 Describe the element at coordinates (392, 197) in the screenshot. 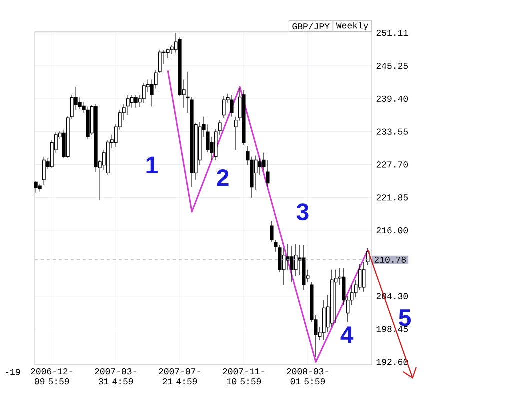

I see `y-tick-label: 221.85` at that location.